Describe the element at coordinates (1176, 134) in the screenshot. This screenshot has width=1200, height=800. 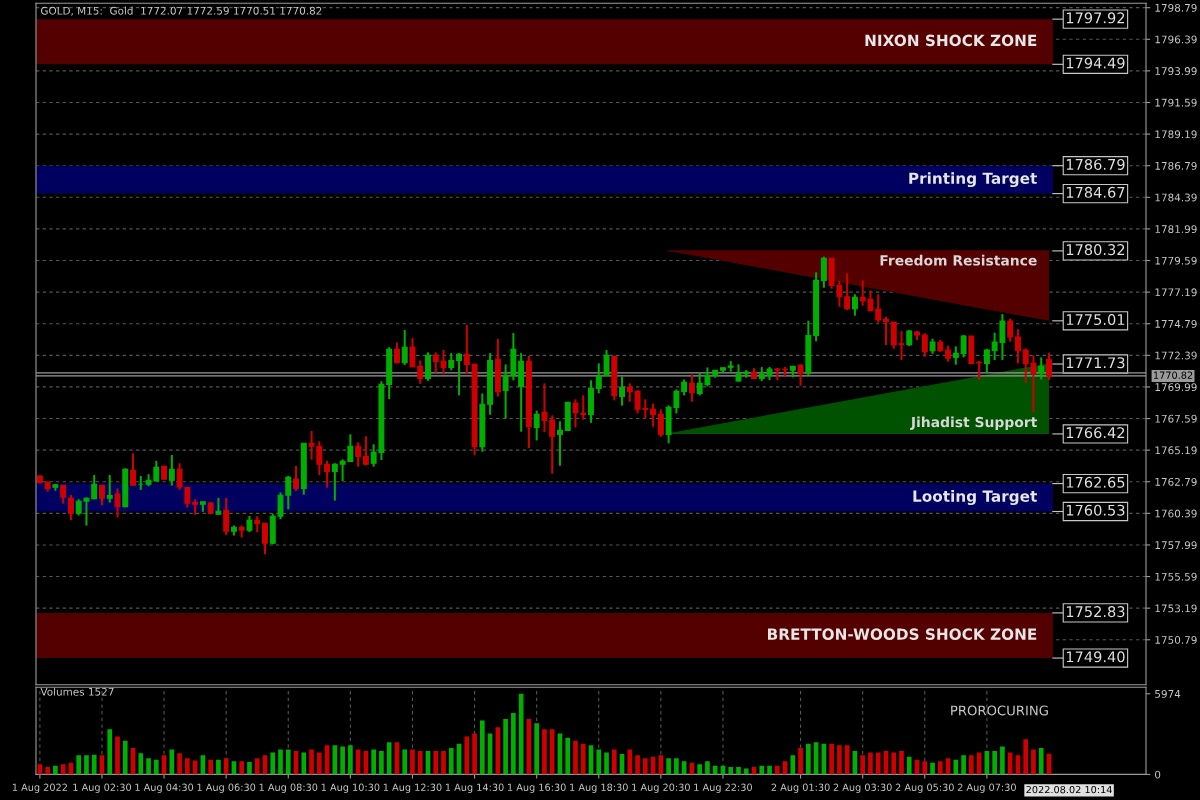
I see `y-tick-label: 1789.19` at that location.